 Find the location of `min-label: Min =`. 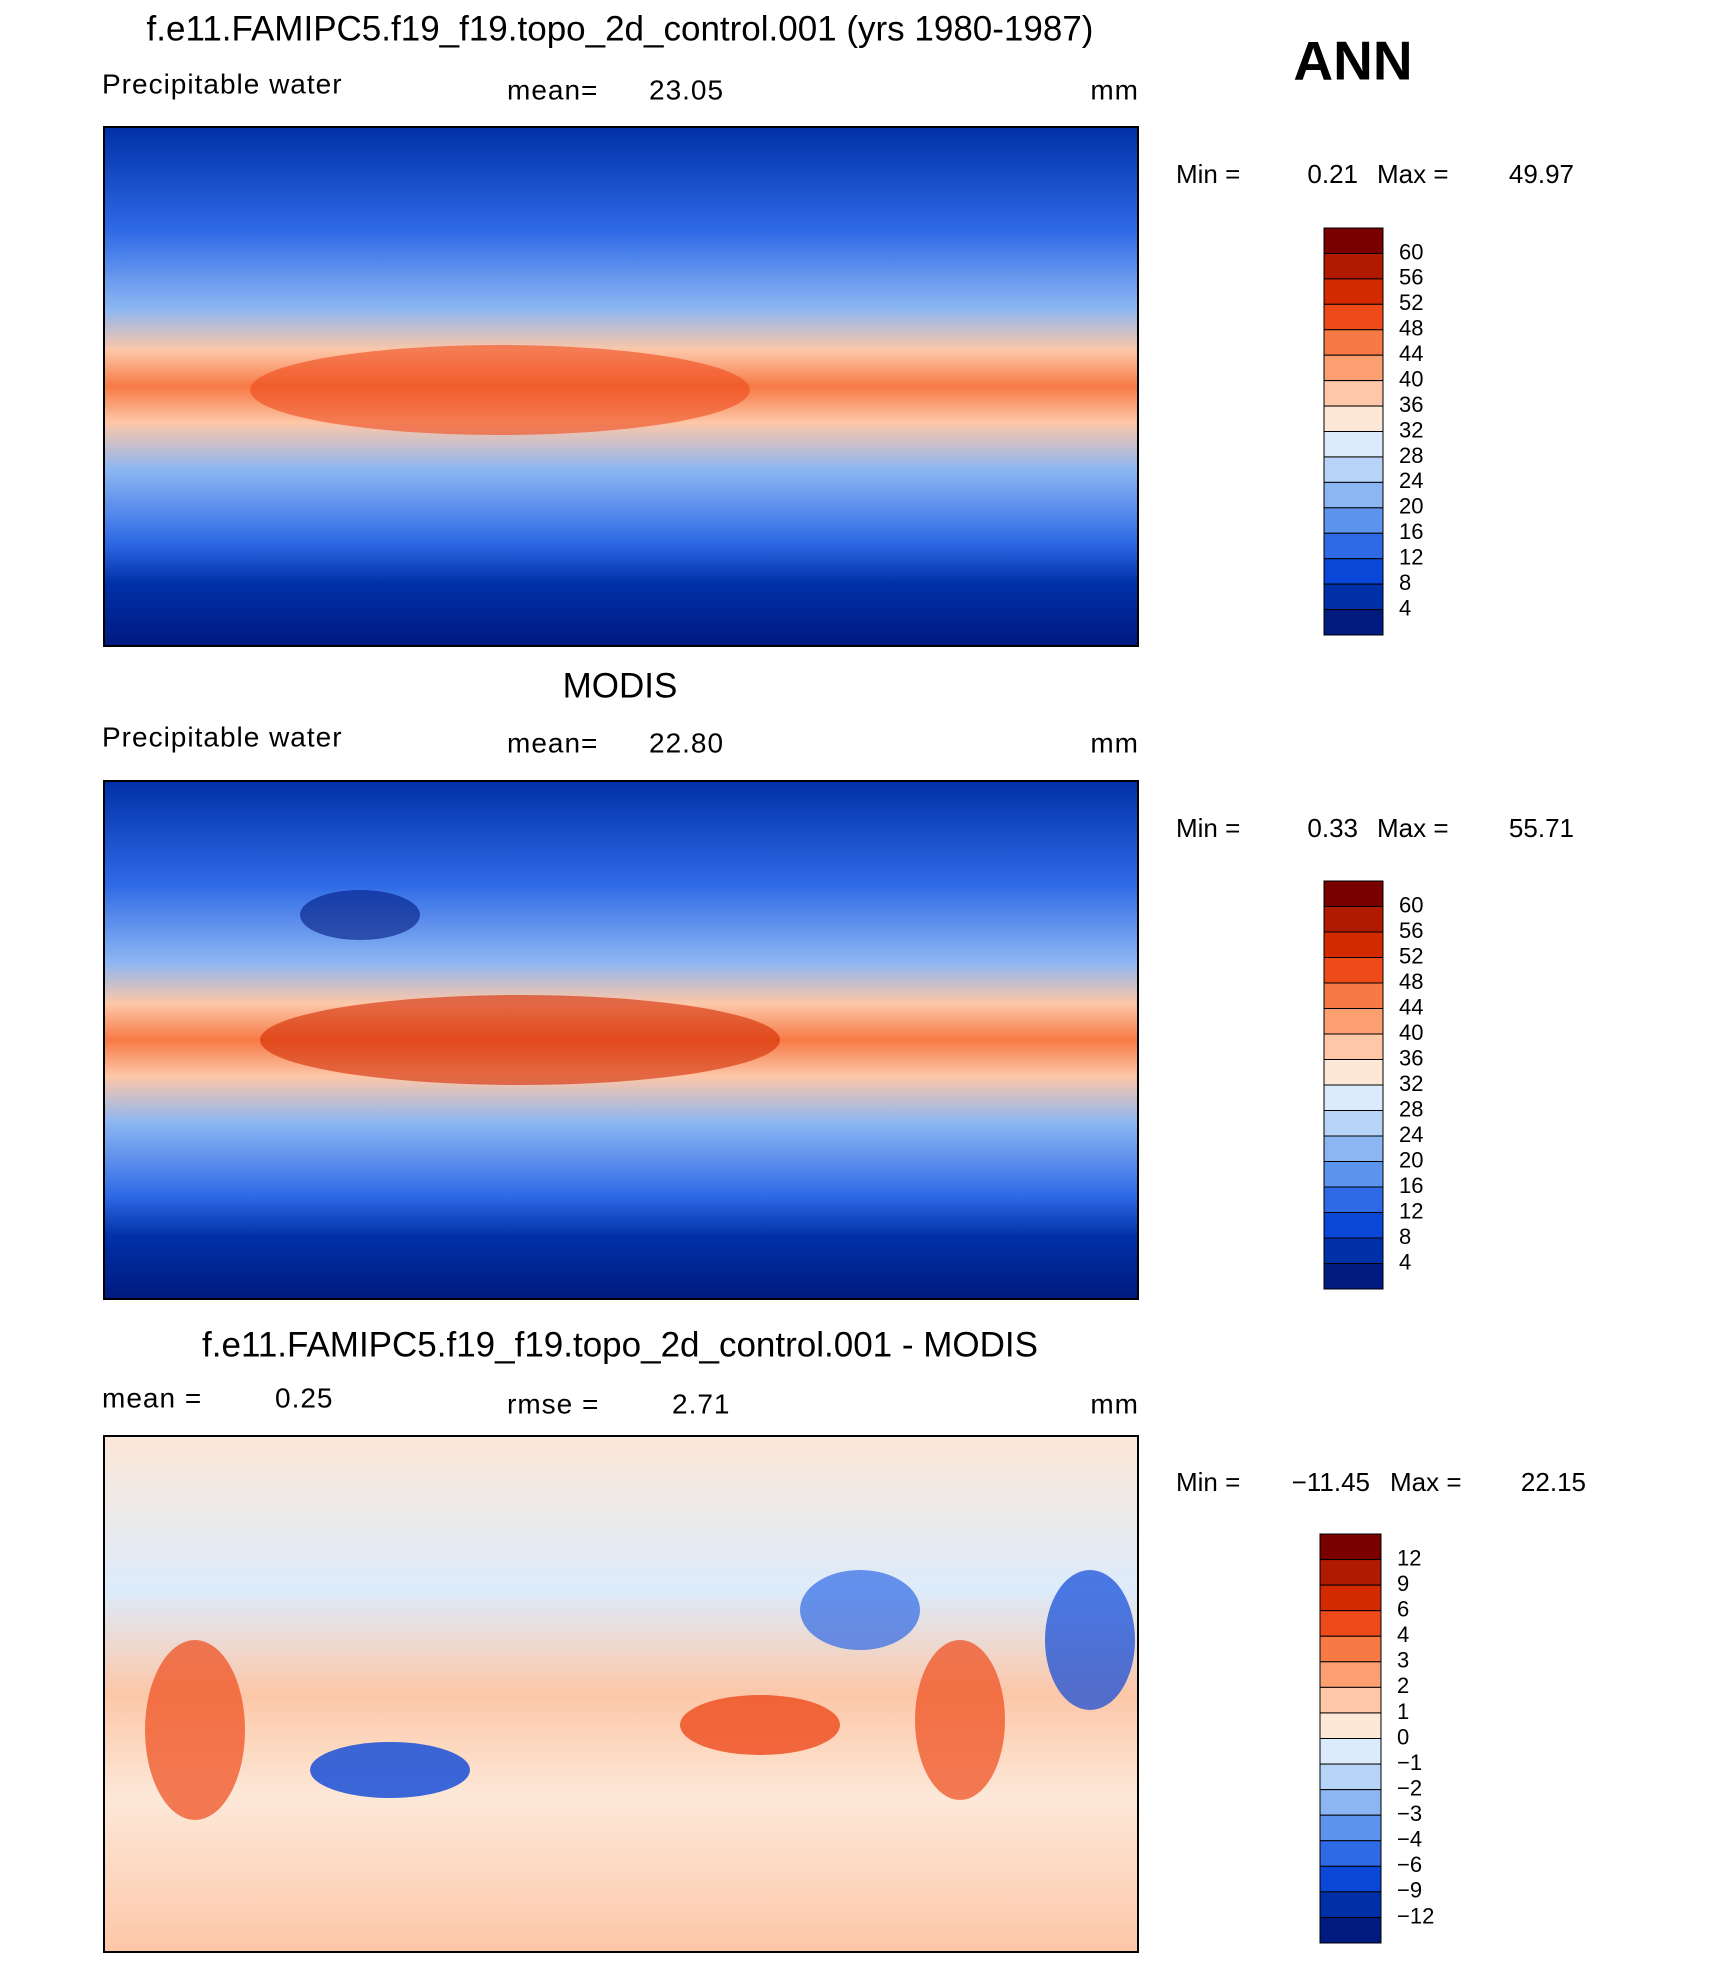

min-label: Min = is located at coordinates (1208, 174).